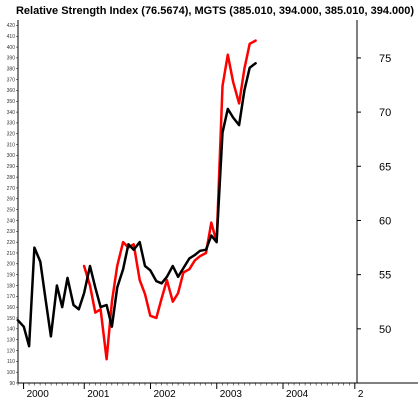  Describe the element at coordinates (11, 59) in the screenshot. I see `left-tick-label: 390` at that location.